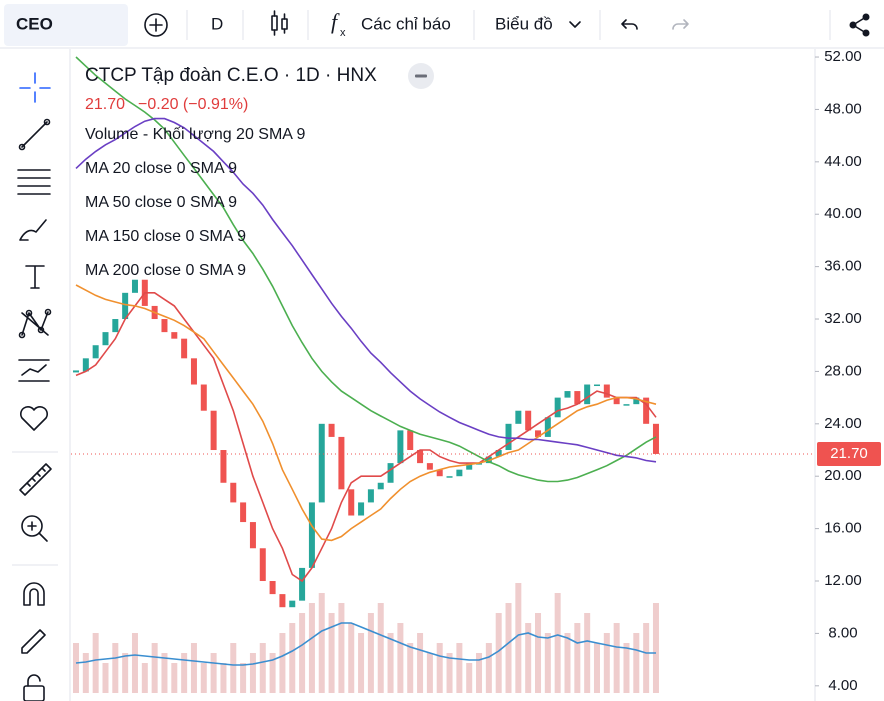 Image resolution: width=884 pixels, height=701 pixels. Describe the element at coordinates (842, 632) in the screenshot. I see `y-tick-label: 8.00` at that location.